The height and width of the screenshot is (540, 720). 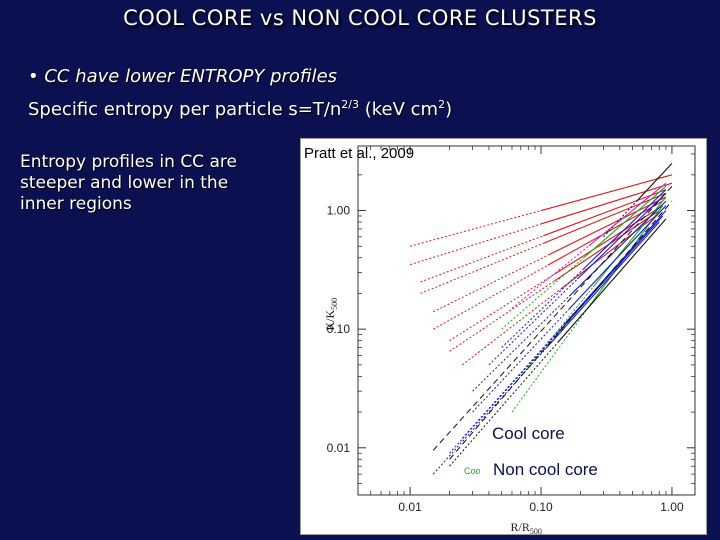 I want to click on legend-small-label: Coo, so click(x=472, y=471).